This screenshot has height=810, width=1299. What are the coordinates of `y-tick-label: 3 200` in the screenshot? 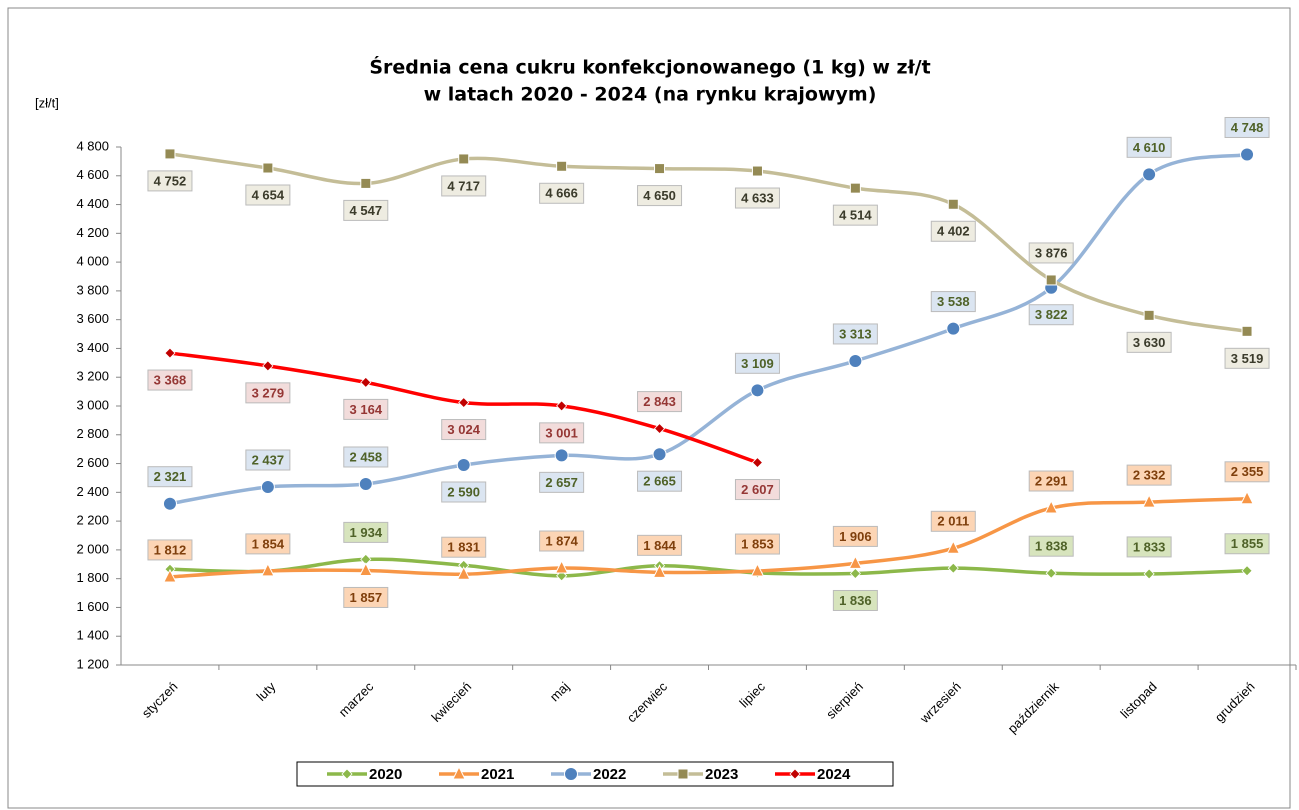 It's located at (92, 376).